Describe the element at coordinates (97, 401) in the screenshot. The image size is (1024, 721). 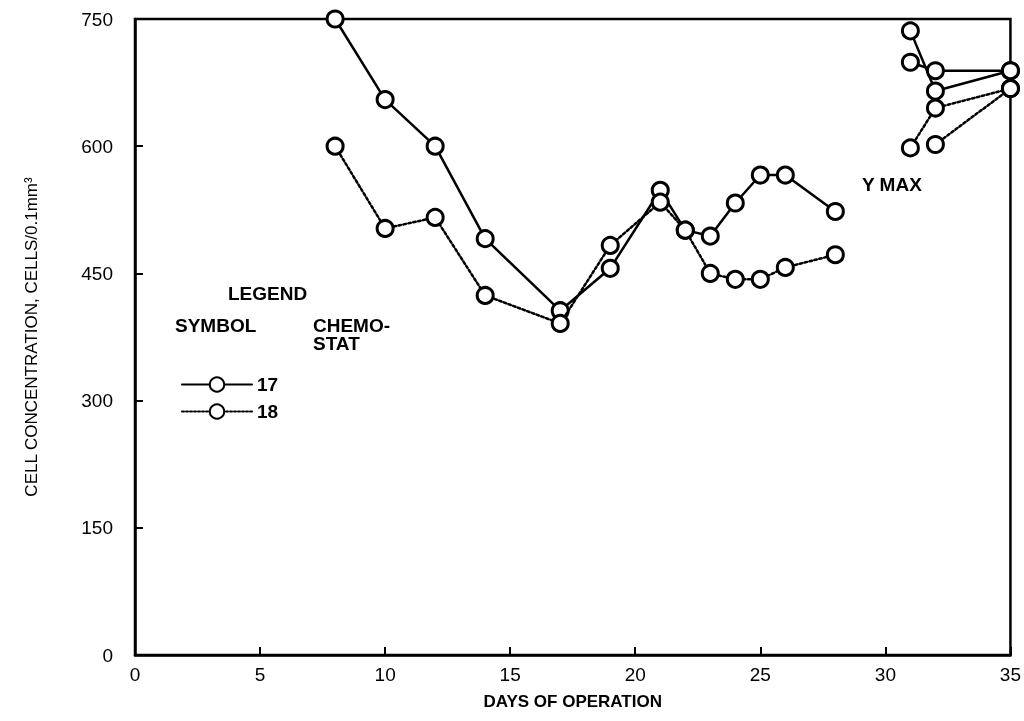
I see `y-tick-label: 300` at that location.